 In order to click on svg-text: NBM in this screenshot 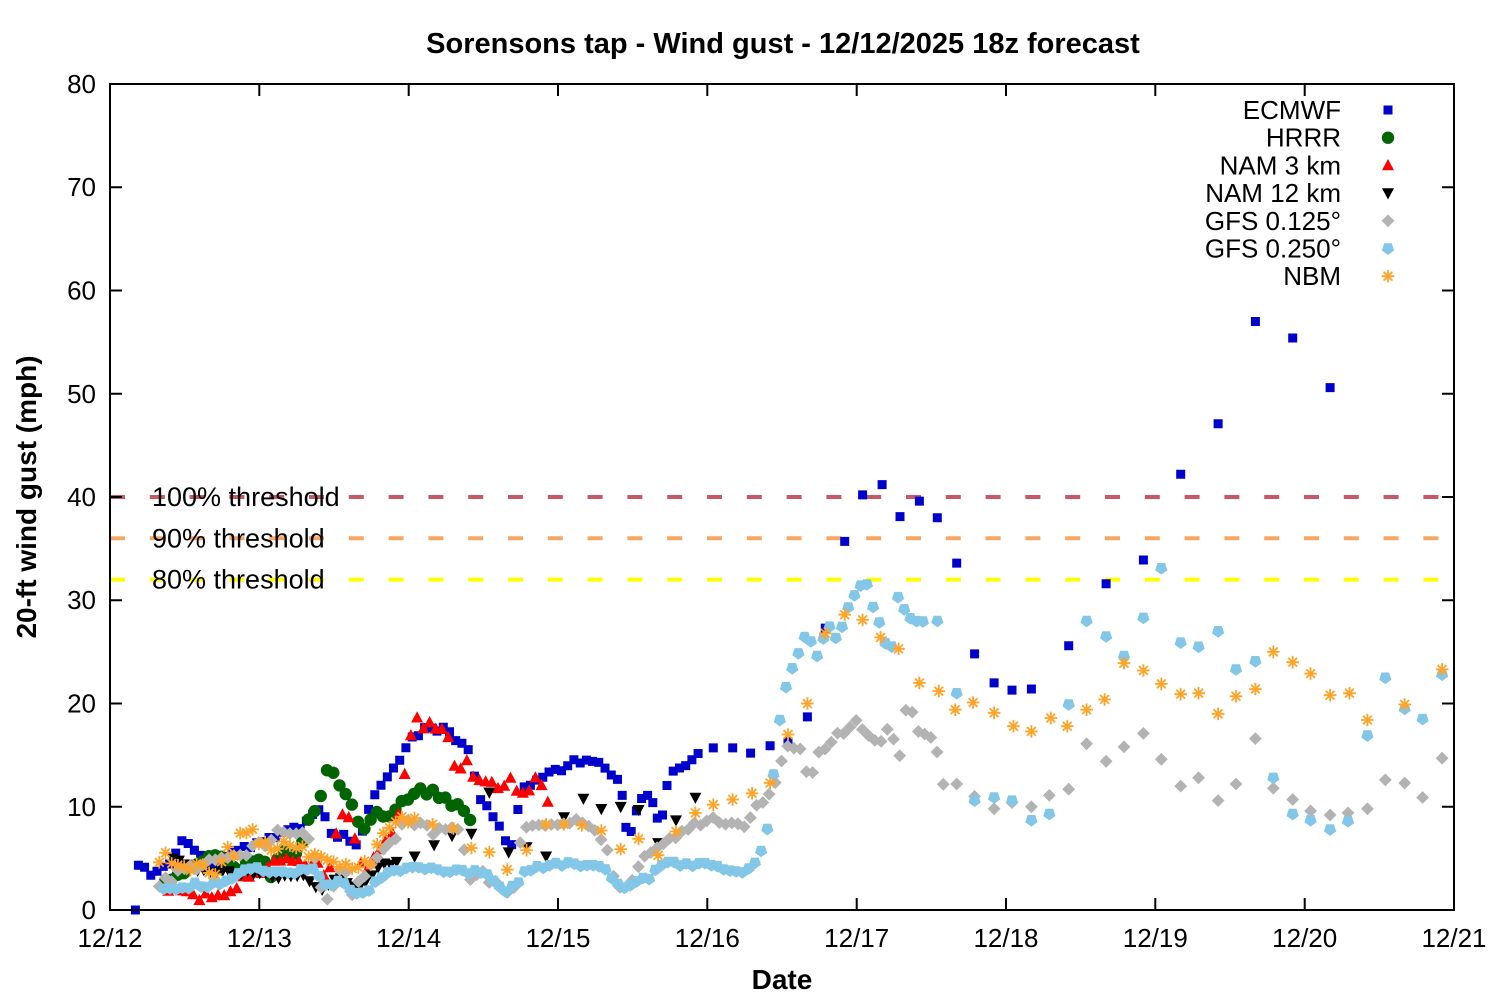, I will do `click(1312, 276)`.